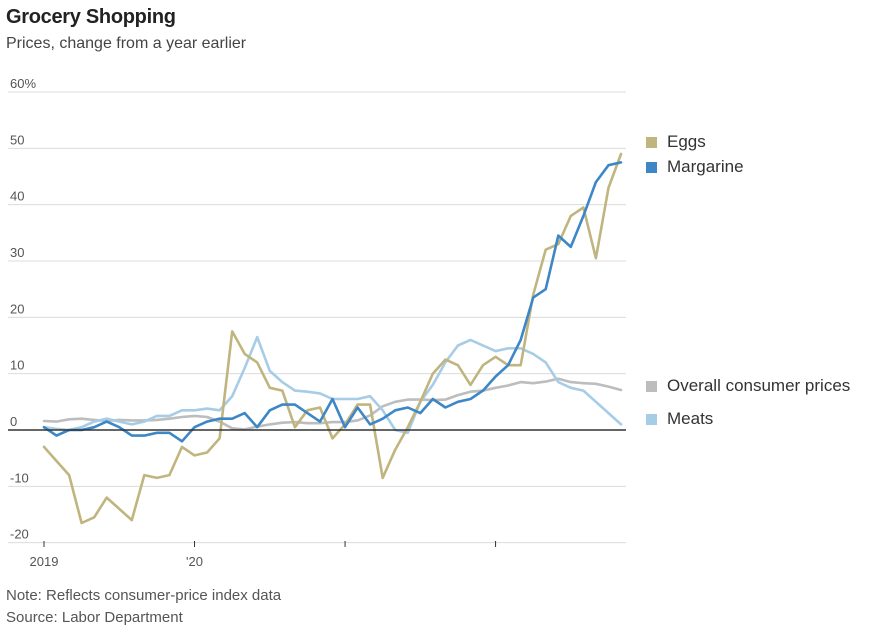 The height and width of the screenshot is (637, 874). What do you see at coordinates (17, 196) in the screenshot?
I see `y-tick-label: 40` at bounding box center [17, 196].